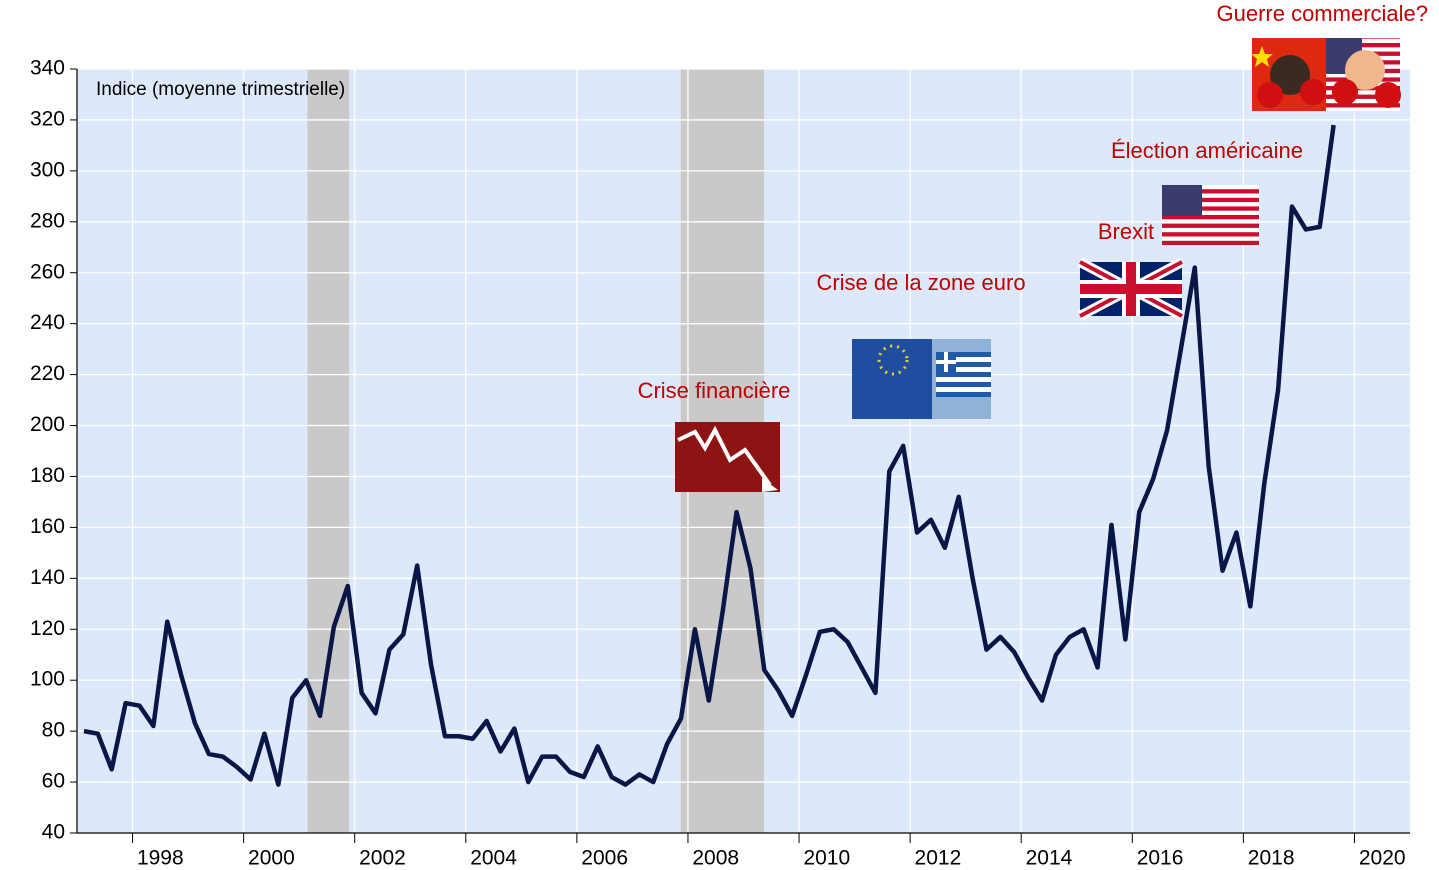 The image size is (1439, 870). Describe the element at coordinates (47, 475) in the screenshot. I see `y-tick-label: 180` at that location.